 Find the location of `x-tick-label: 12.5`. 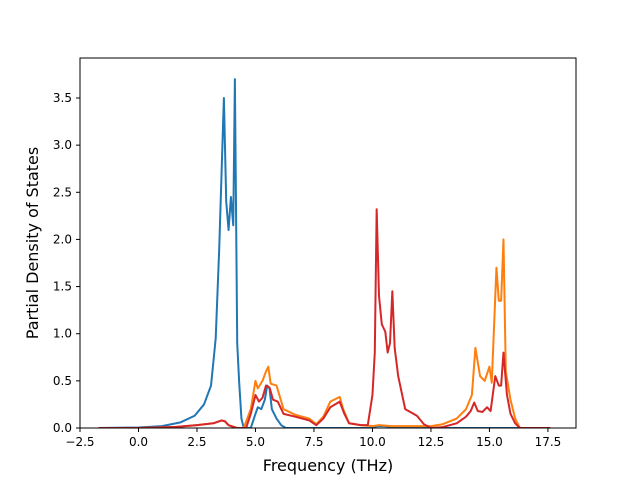

x-tick-label: 12.5 is located at coordinates (431, 442).